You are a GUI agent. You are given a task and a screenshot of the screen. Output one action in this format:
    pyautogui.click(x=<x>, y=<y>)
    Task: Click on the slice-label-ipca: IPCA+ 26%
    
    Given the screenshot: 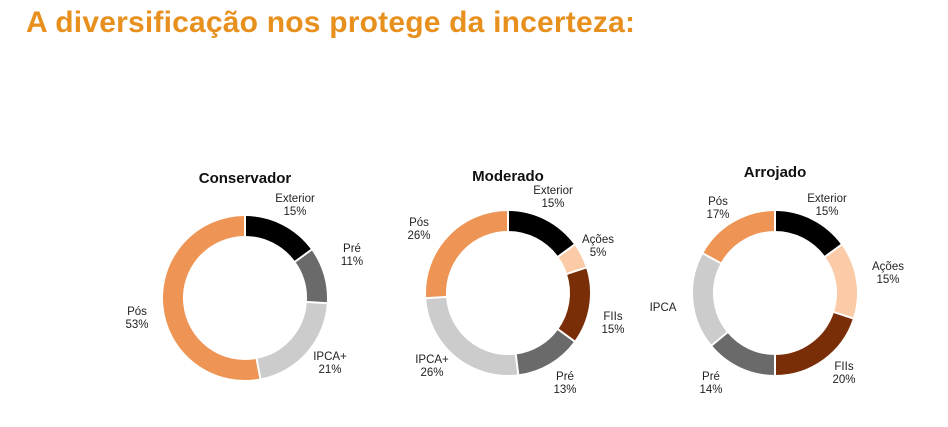 What is the action you would take?
    pyautogui.click(x=432, y=366)
    